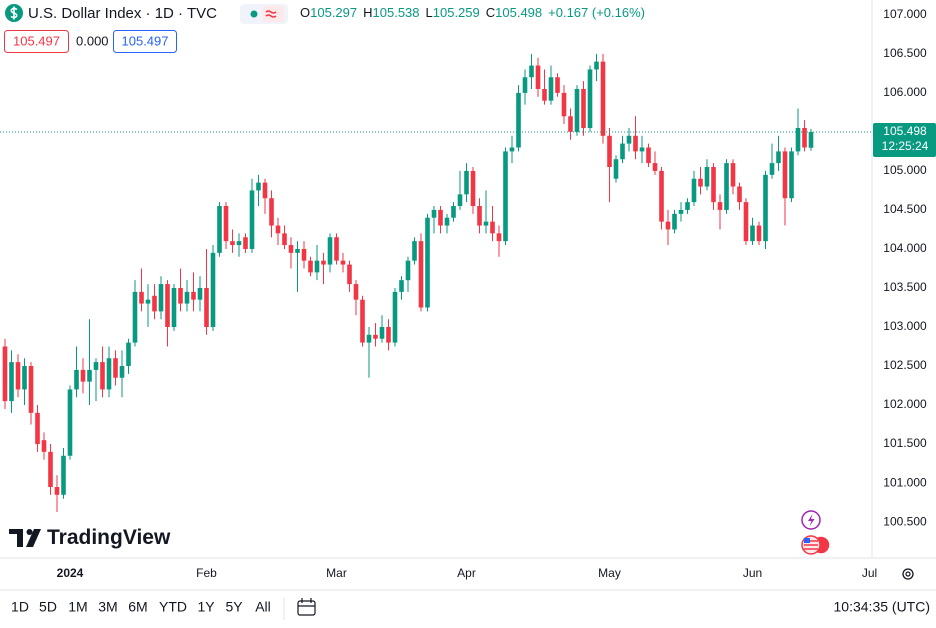  What do you see at coordinates (429, 12) in the screenshot?
I see `ohlc-key: L` at bounding box center [429, 12].